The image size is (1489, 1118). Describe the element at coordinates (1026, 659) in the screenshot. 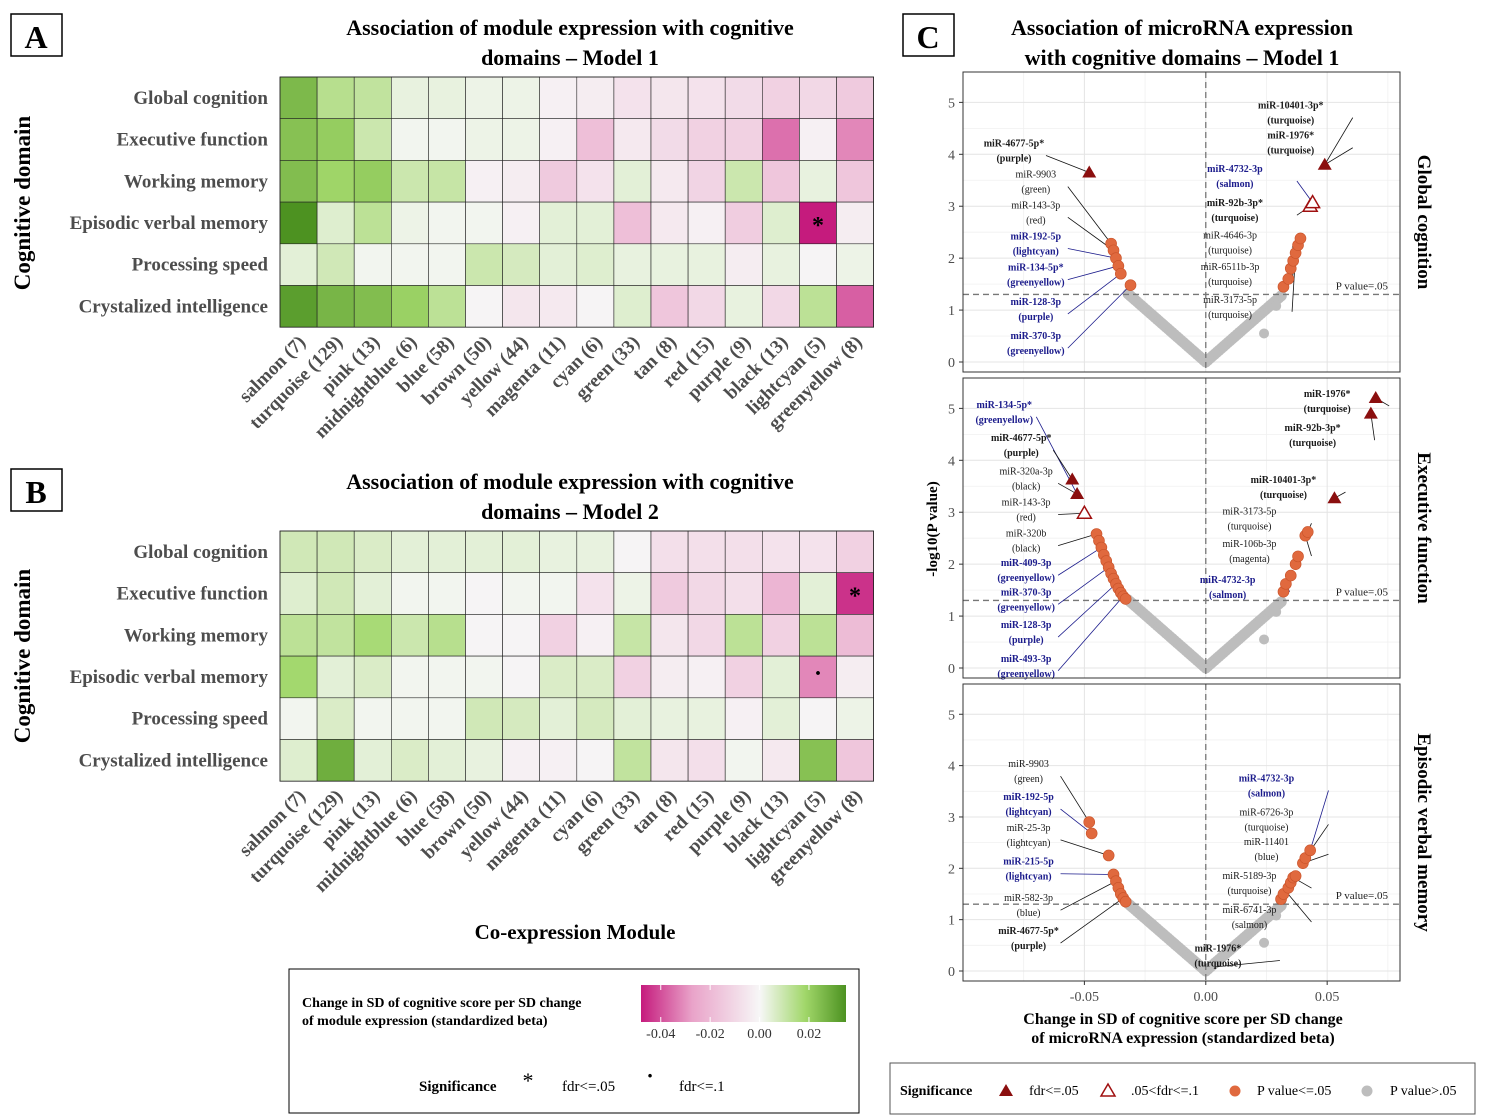

I see `mirna-label-name: miR-493-3p` at that location.